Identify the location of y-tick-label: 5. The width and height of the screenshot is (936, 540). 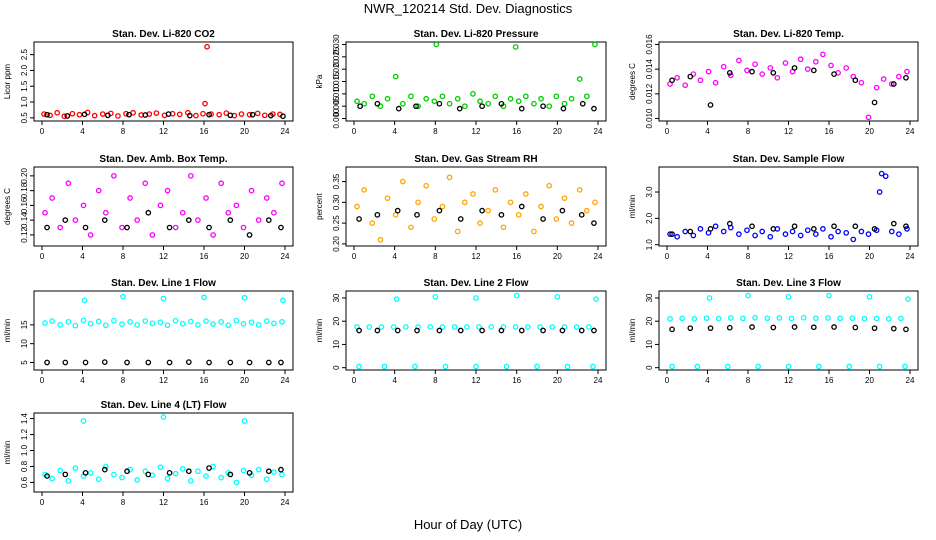
(24, 362).